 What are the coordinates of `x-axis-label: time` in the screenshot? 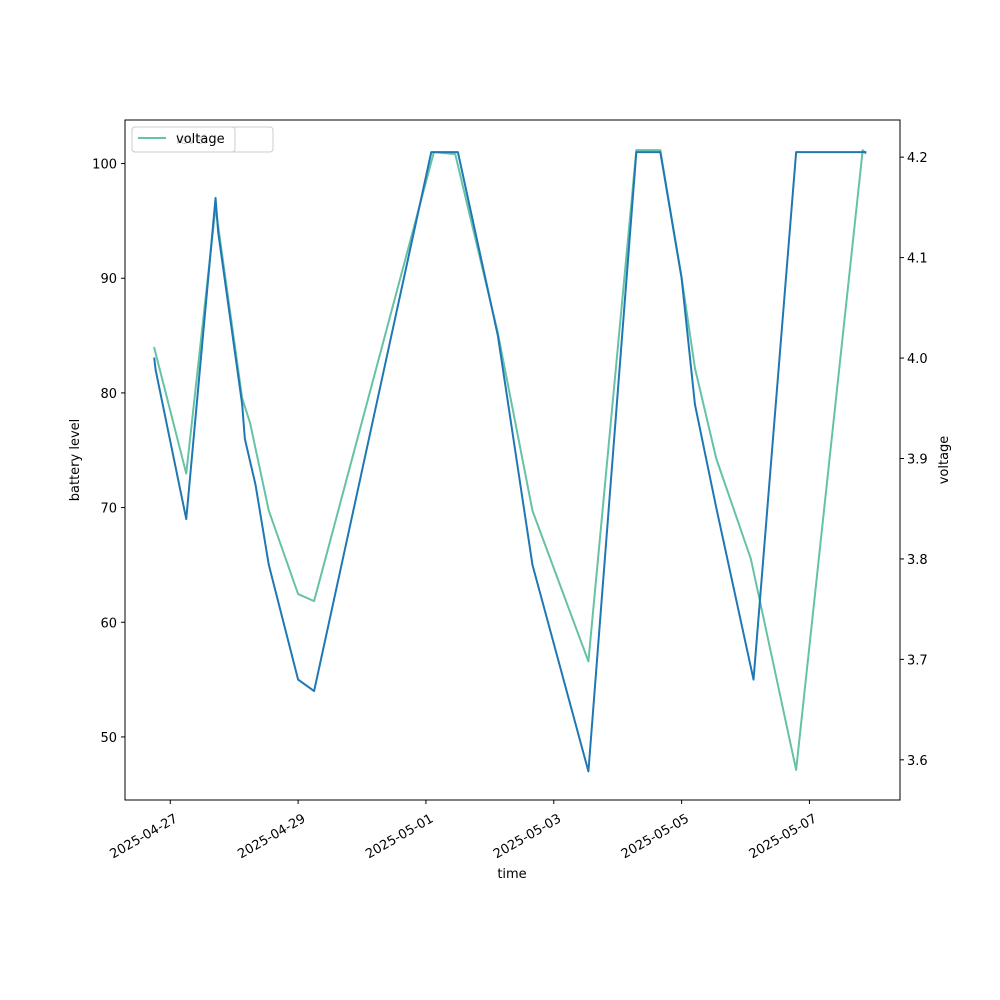 It's located at (511, 874).